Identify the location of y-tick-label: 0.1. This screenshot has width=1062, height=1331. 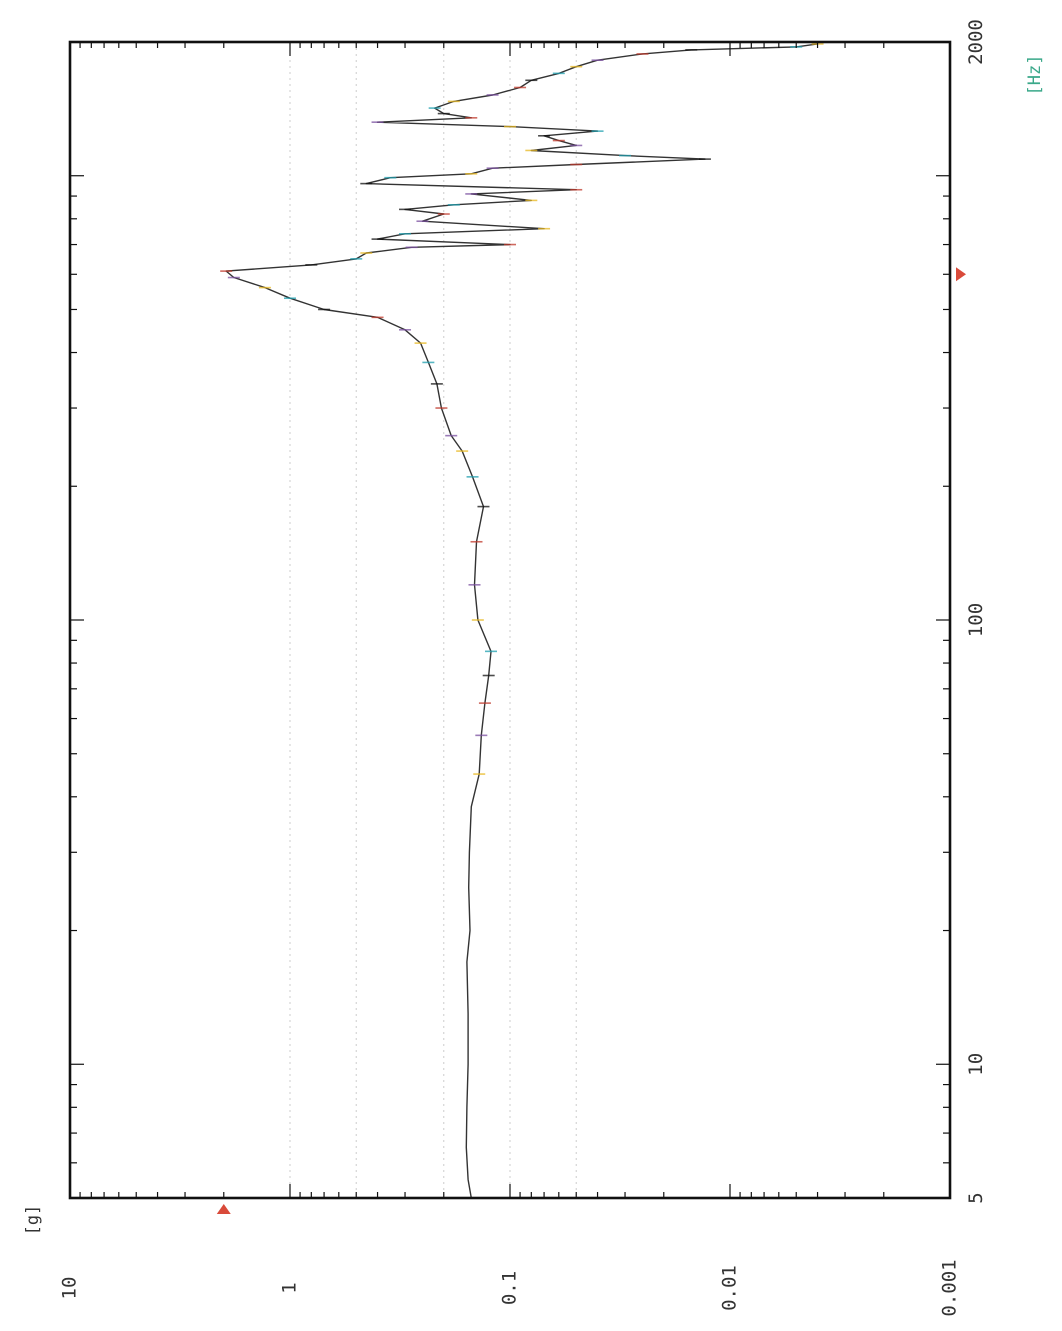
(510, 1288).